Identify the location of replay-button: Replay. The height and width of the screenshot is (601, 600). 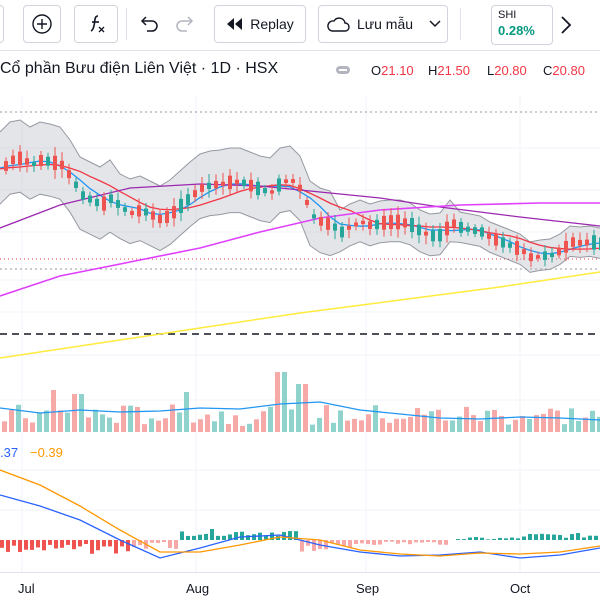
(260, 24).